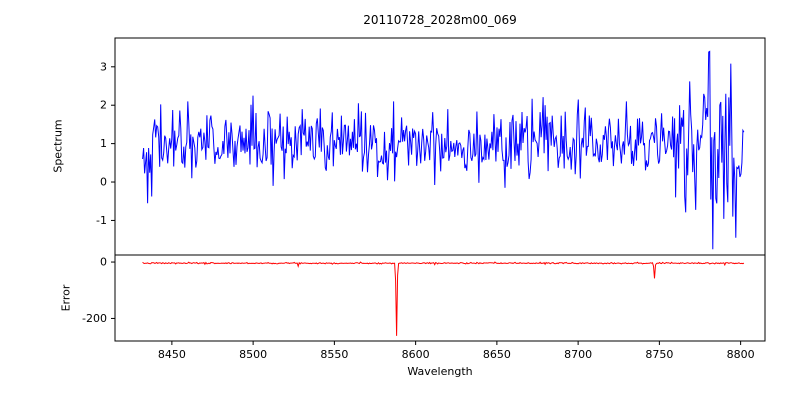  What do you see at coordinates (741, 354) in the screenshot?
I see `x-tick-label: 8800` at bounding box center [741, 354].